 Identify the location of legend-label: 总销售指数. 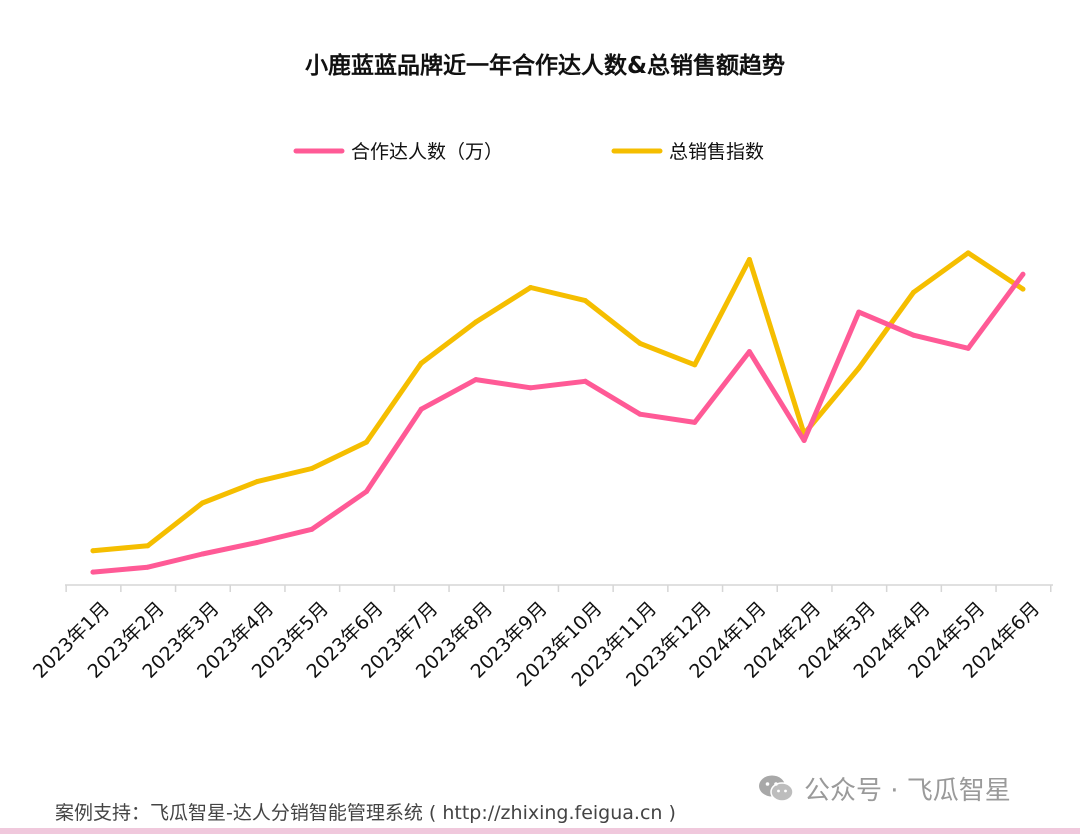
(716, 152).